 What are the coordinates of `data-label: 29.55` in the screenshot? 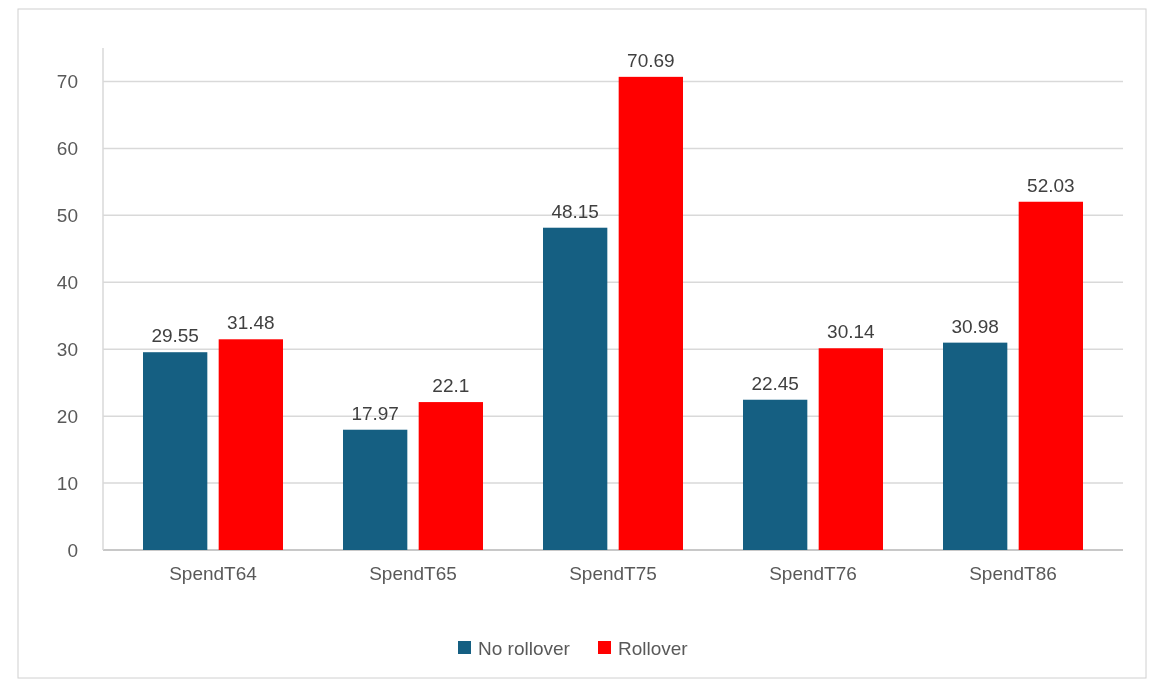 It's located at (175, 336).